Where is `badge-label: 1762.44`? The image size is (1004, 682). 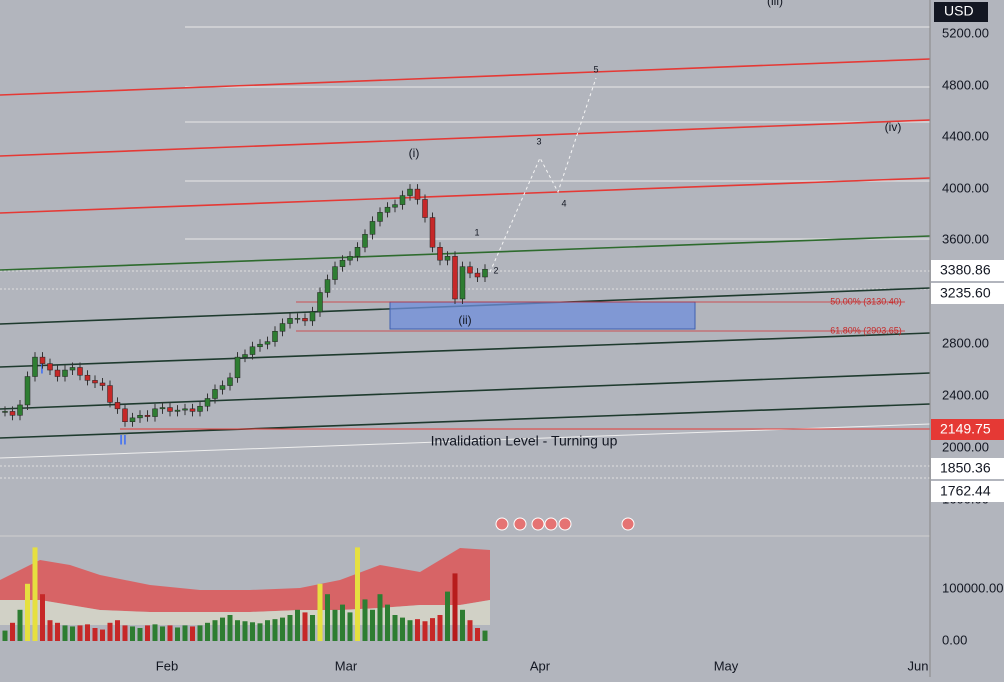
badge-label: 1762.44 is located at coordinates (965, 491).